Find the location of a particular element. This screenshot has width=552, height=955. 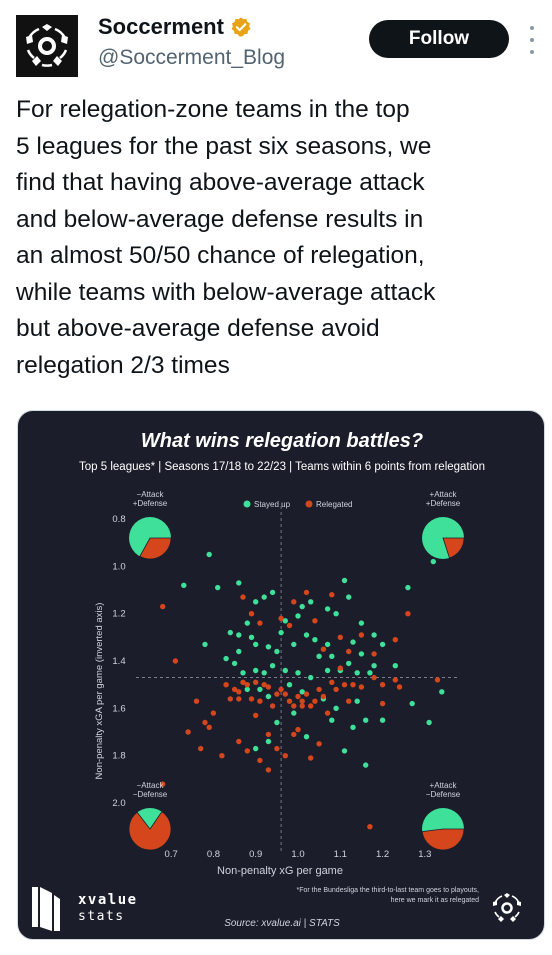

y-tick-label: 1.0 is located at coordinates (118, 566).